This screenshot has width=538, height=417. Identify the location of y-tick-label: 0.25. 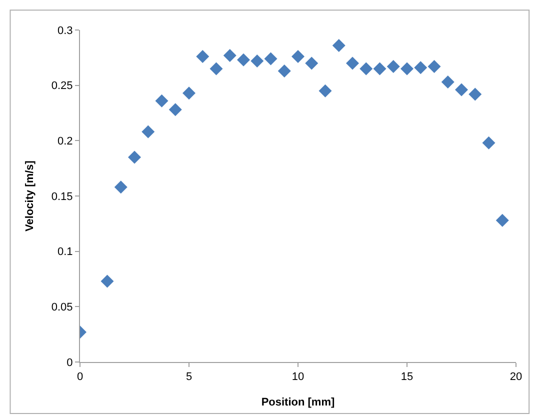
(62, 86).